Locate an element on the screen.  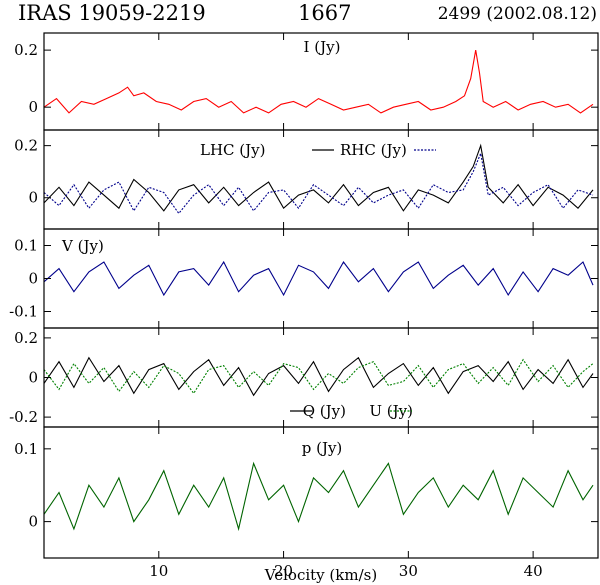
x-tick-labels: 10 20 30 40 is located at coordinates (345, 571).